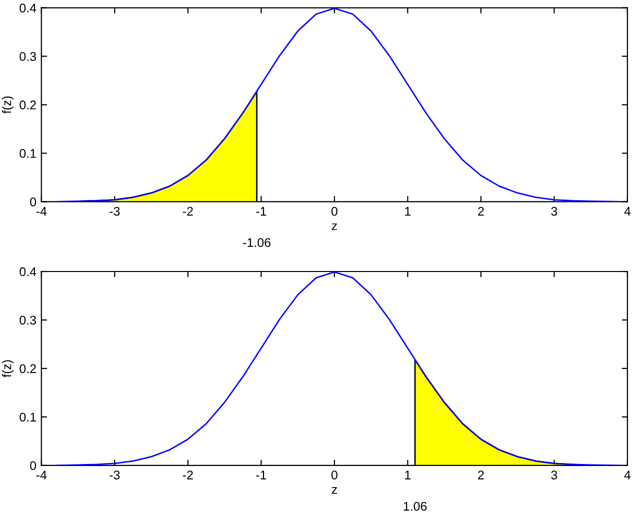 This screenshot has width=637, height=520. What do you see at coordinates (415, 506) in the screenshot?
I see `text: 1.06` at bounding box center [415, 506].